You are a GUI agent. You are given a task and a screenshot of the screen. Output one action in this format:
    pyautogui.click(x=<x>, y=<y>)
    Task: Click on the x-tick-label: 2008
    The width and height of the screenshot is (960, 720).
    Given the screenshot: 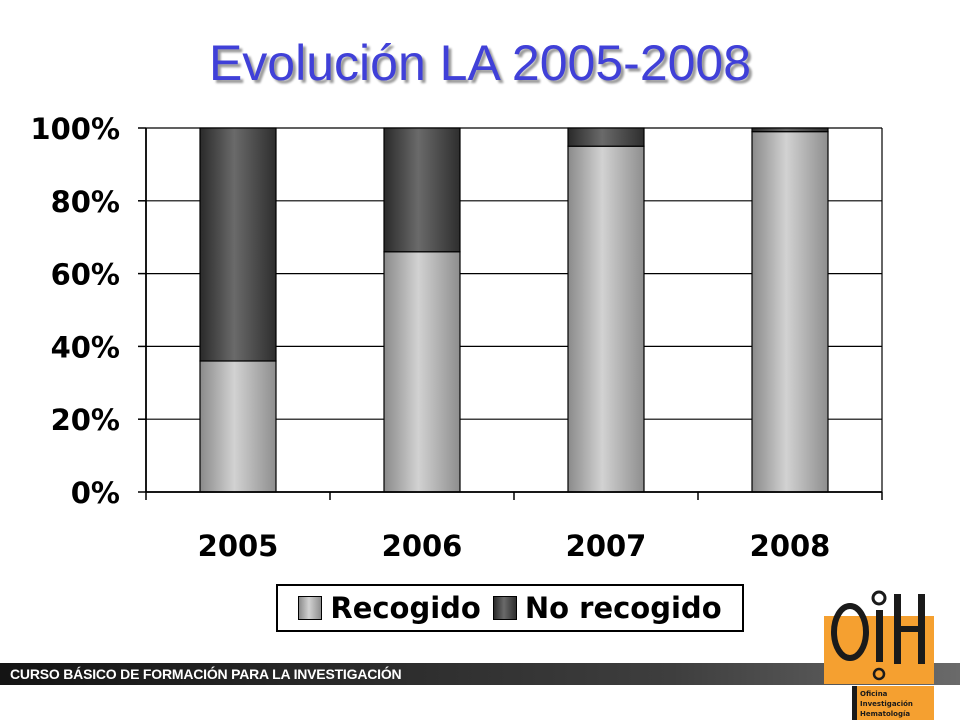 What is the action you would take?
    pyautogui.click(x=790, y=546)
    